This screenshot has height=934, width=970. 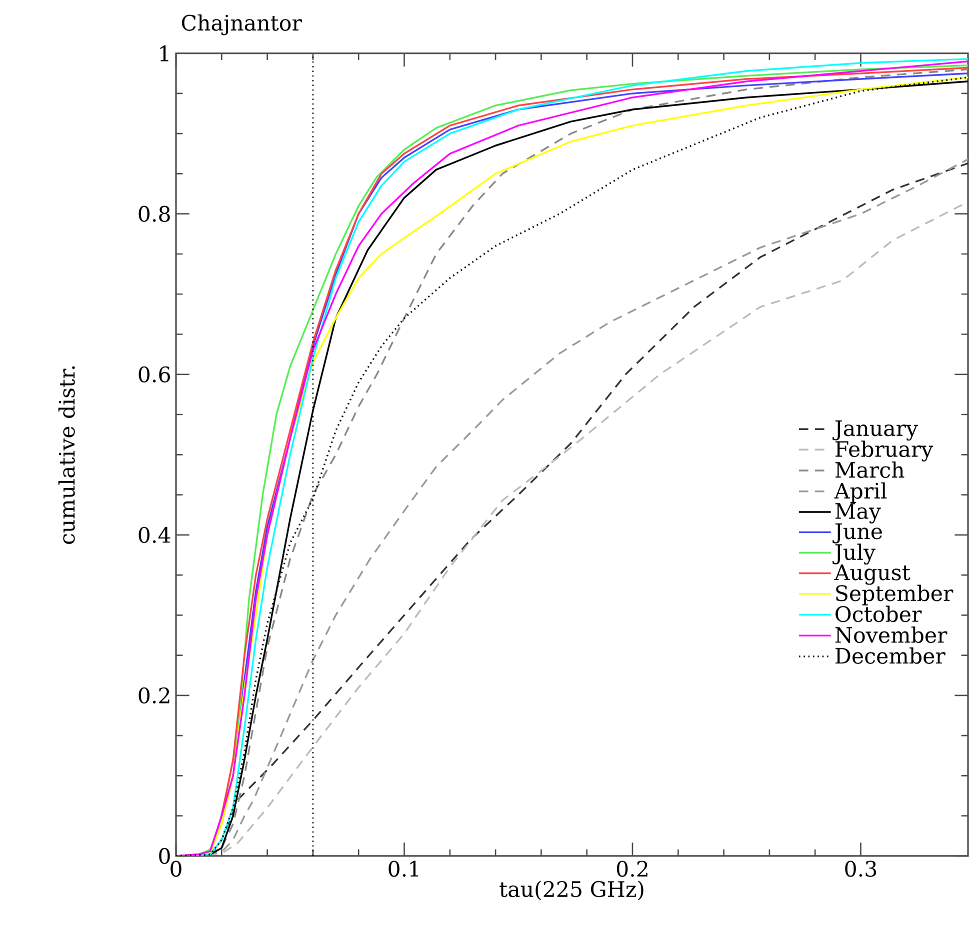 I want to click on x-tick-label: 0.3, so click(x=860, y=868).